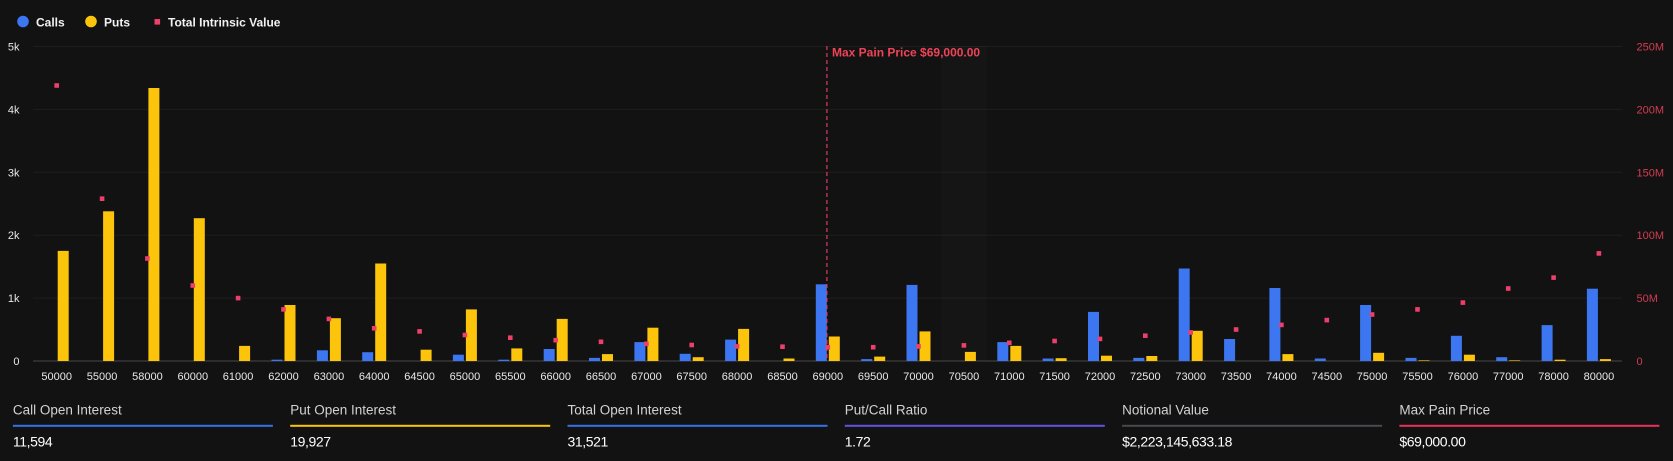 The width and height of the screenshot is (1673, 461). I want to click on svg-text: Notional Value, so click(1165, 410).